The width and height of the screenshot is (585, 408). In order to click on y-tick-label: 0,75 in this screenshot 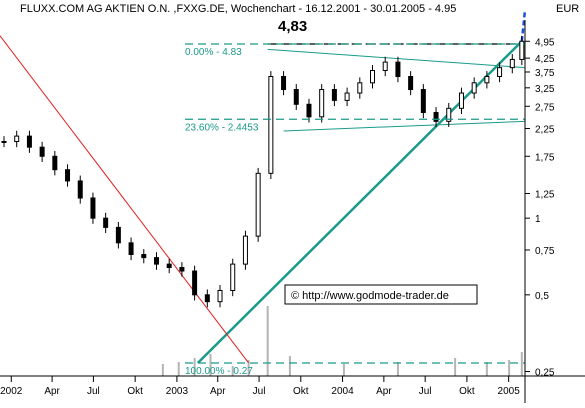, I will do `click(545, 251)`.